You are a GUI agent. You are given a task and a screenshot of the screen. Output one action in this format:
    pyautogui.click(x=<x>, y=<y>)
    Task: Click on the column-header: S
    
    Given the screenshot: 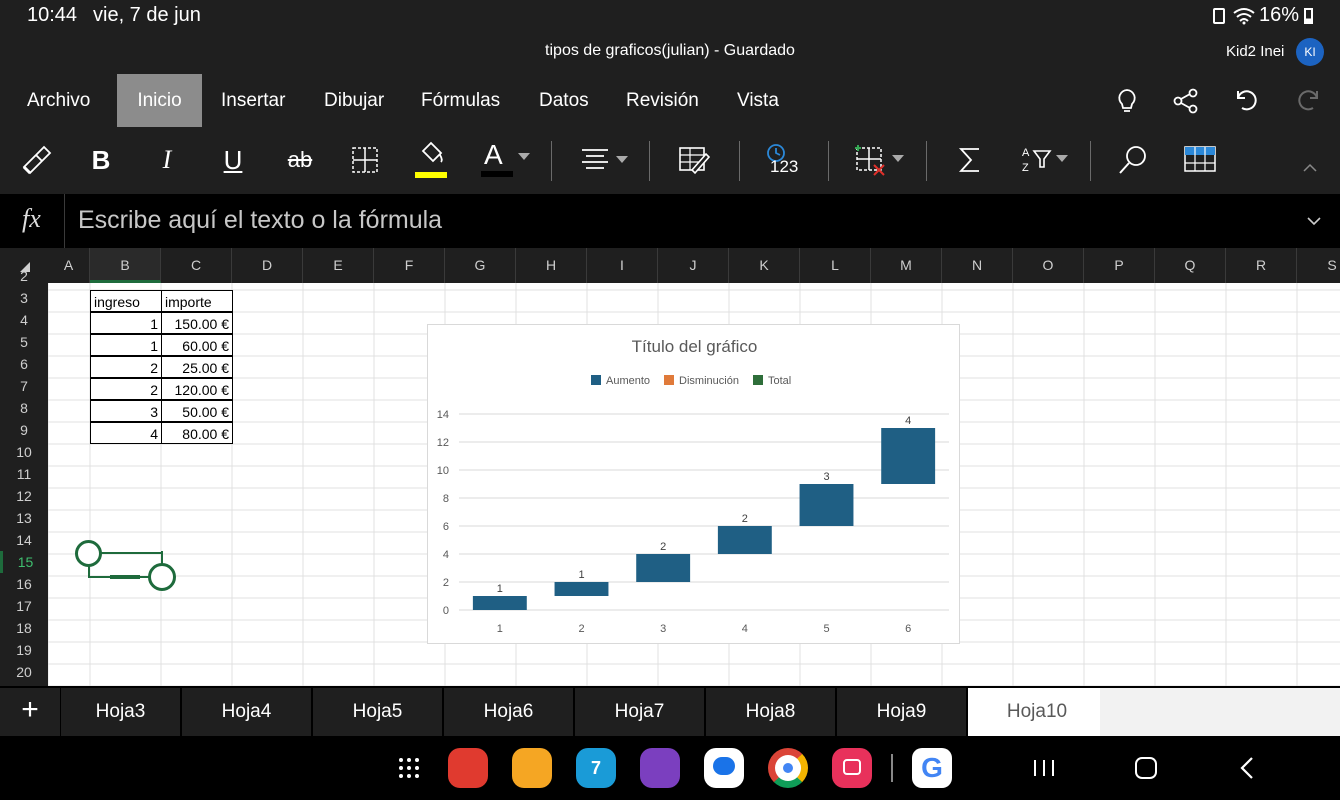 What is the action you would take?
    pyautogui.click(x=1318, y=265)
    